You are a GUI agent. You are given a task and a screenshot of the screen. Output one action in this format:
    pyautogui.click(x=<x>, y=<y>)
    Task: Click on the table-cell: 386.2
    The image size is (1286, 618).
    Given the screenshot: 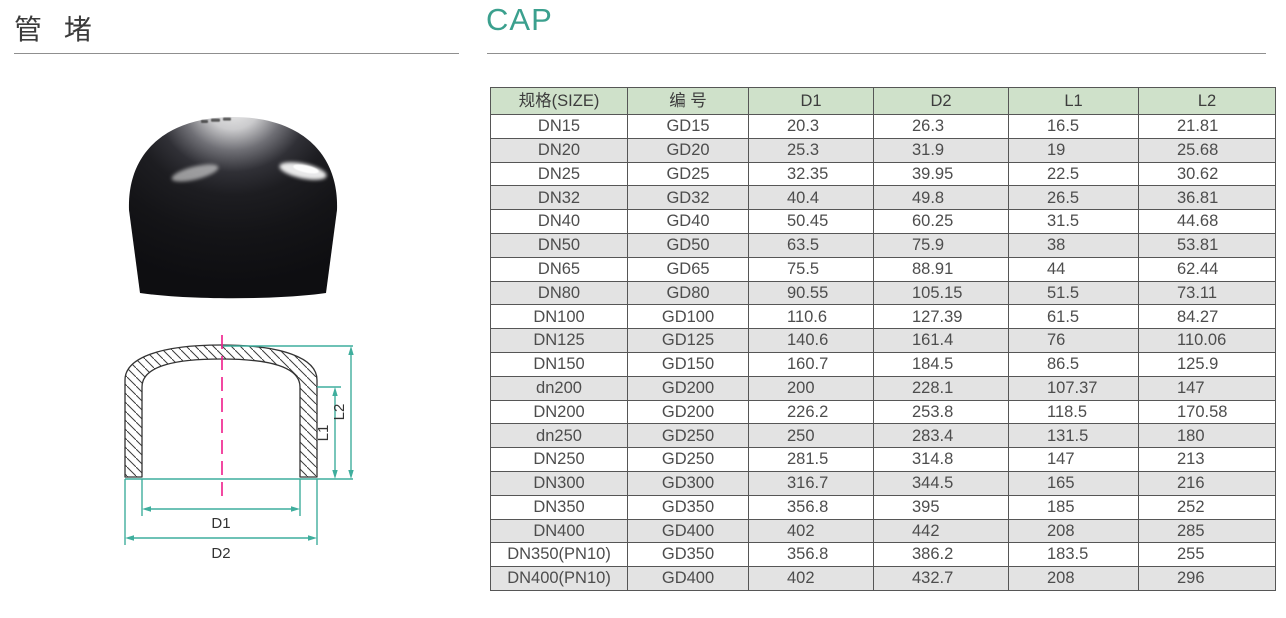 What is the action you would take?
    pyautogui.click(x=941, y=555)
    